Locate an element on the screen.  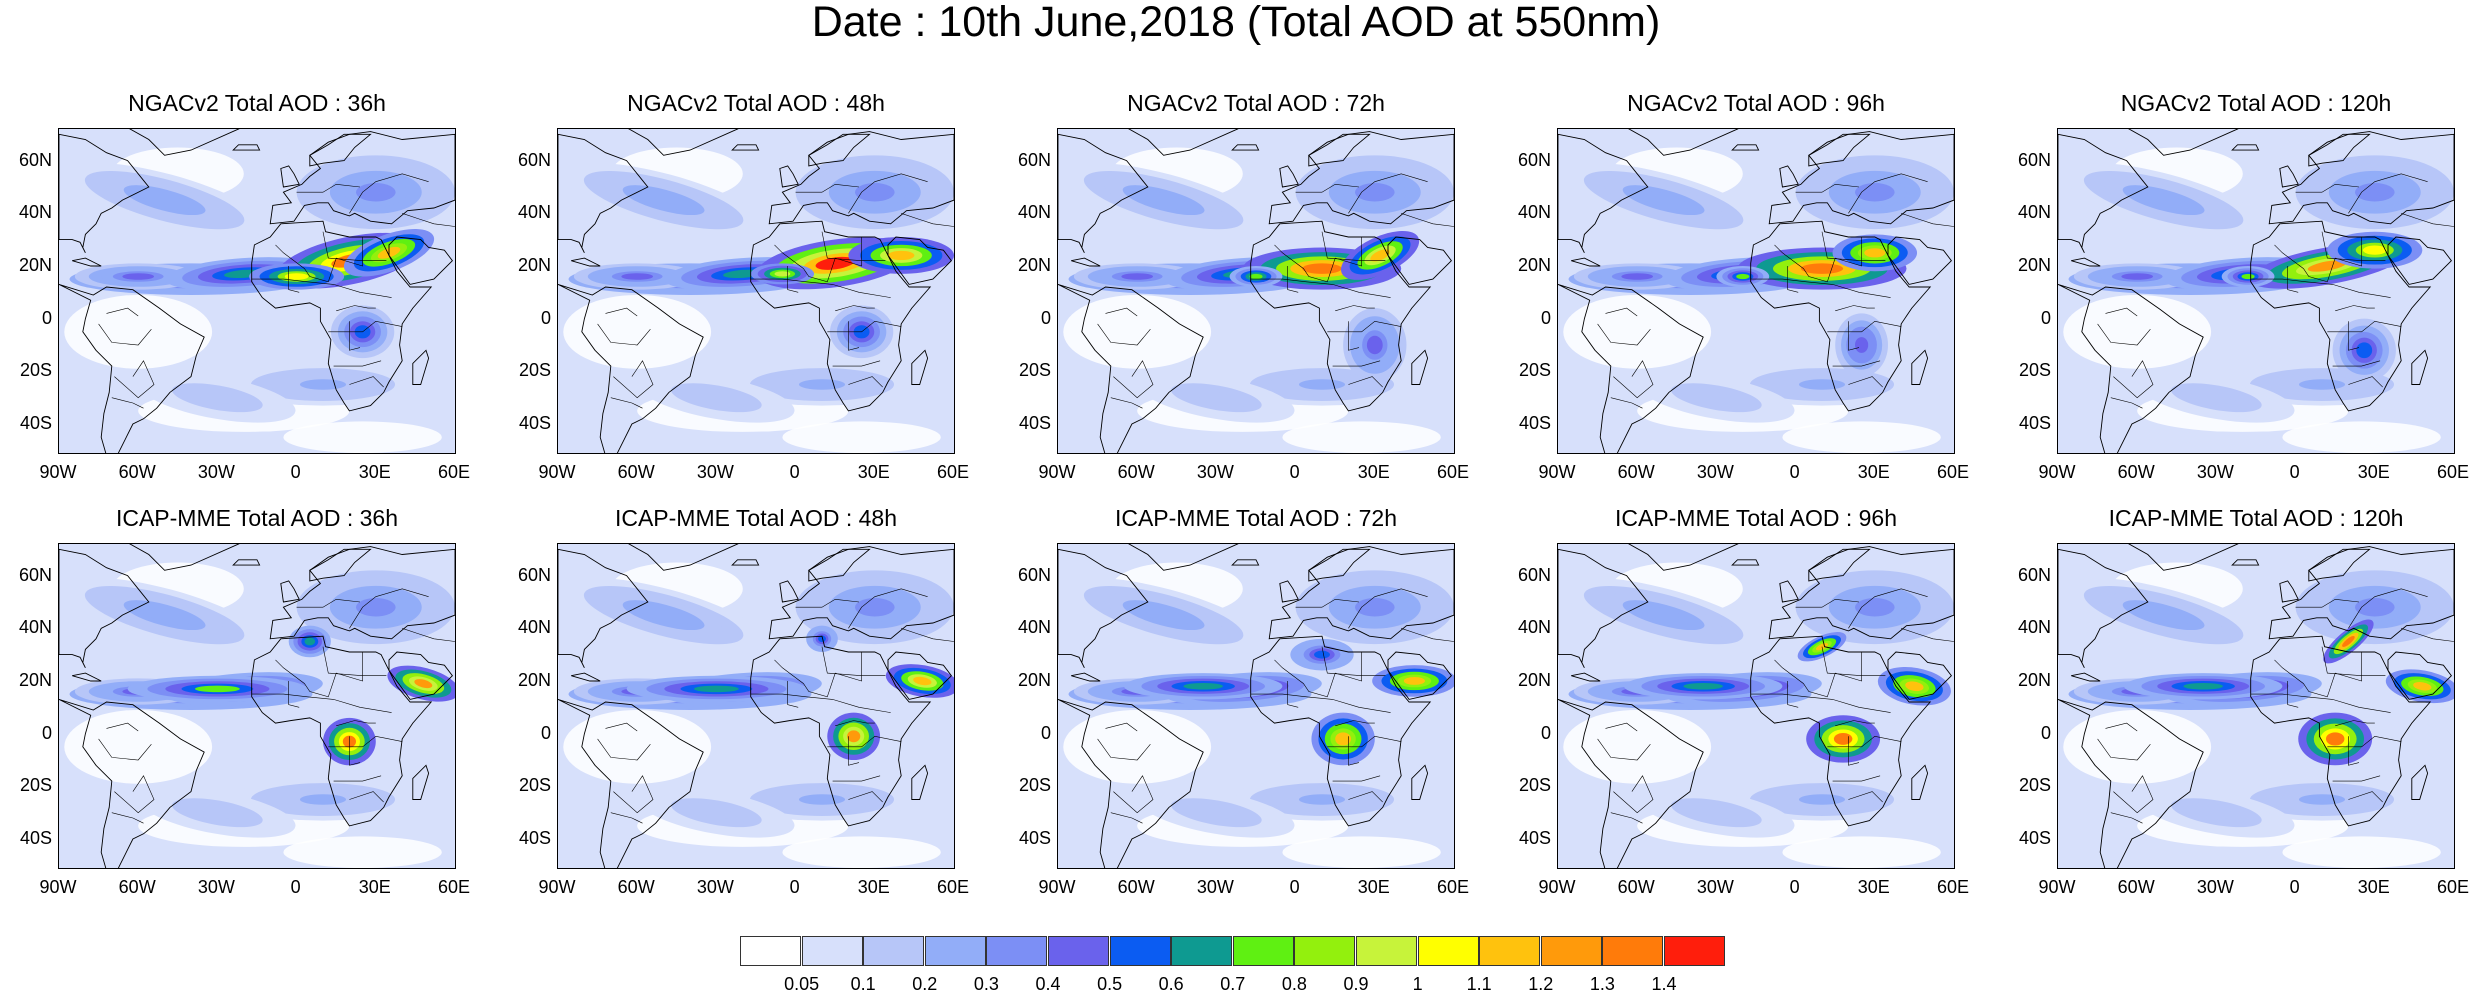
colorbar-tick-label: 0.5 is located at coordinates (1110, 984).